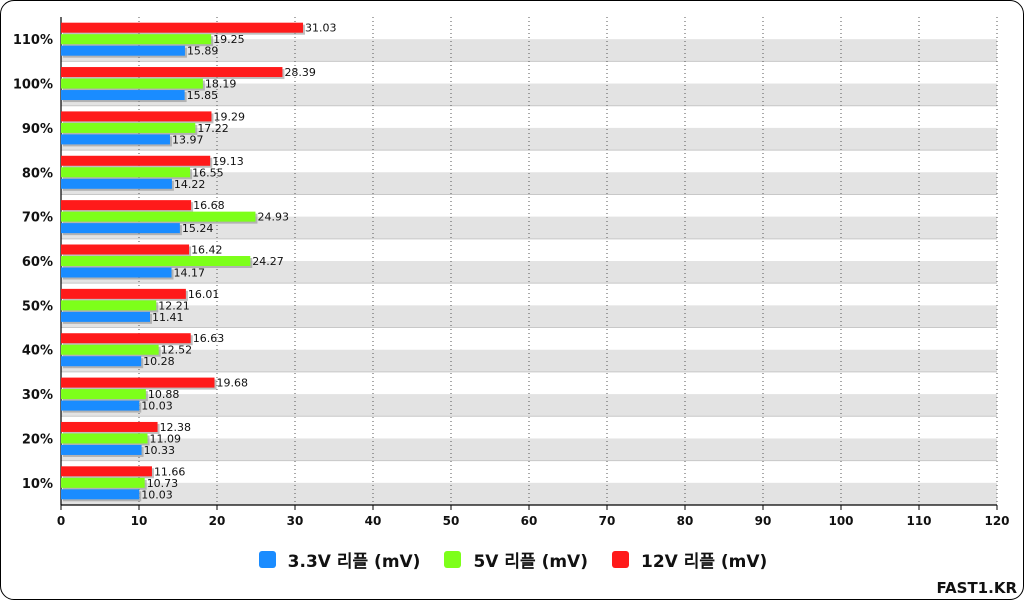 The image size is (1024, 600). I want to click on data-label: 16.68, so click(209, 205).